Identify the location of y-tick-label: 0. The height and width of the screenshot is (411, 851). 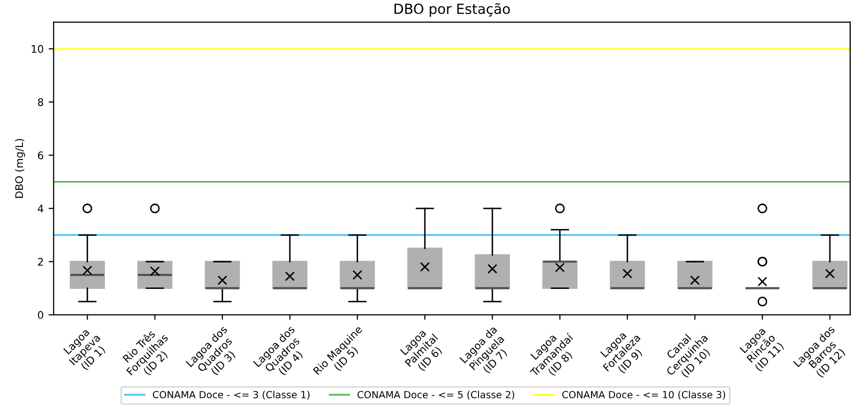
(41, 315).